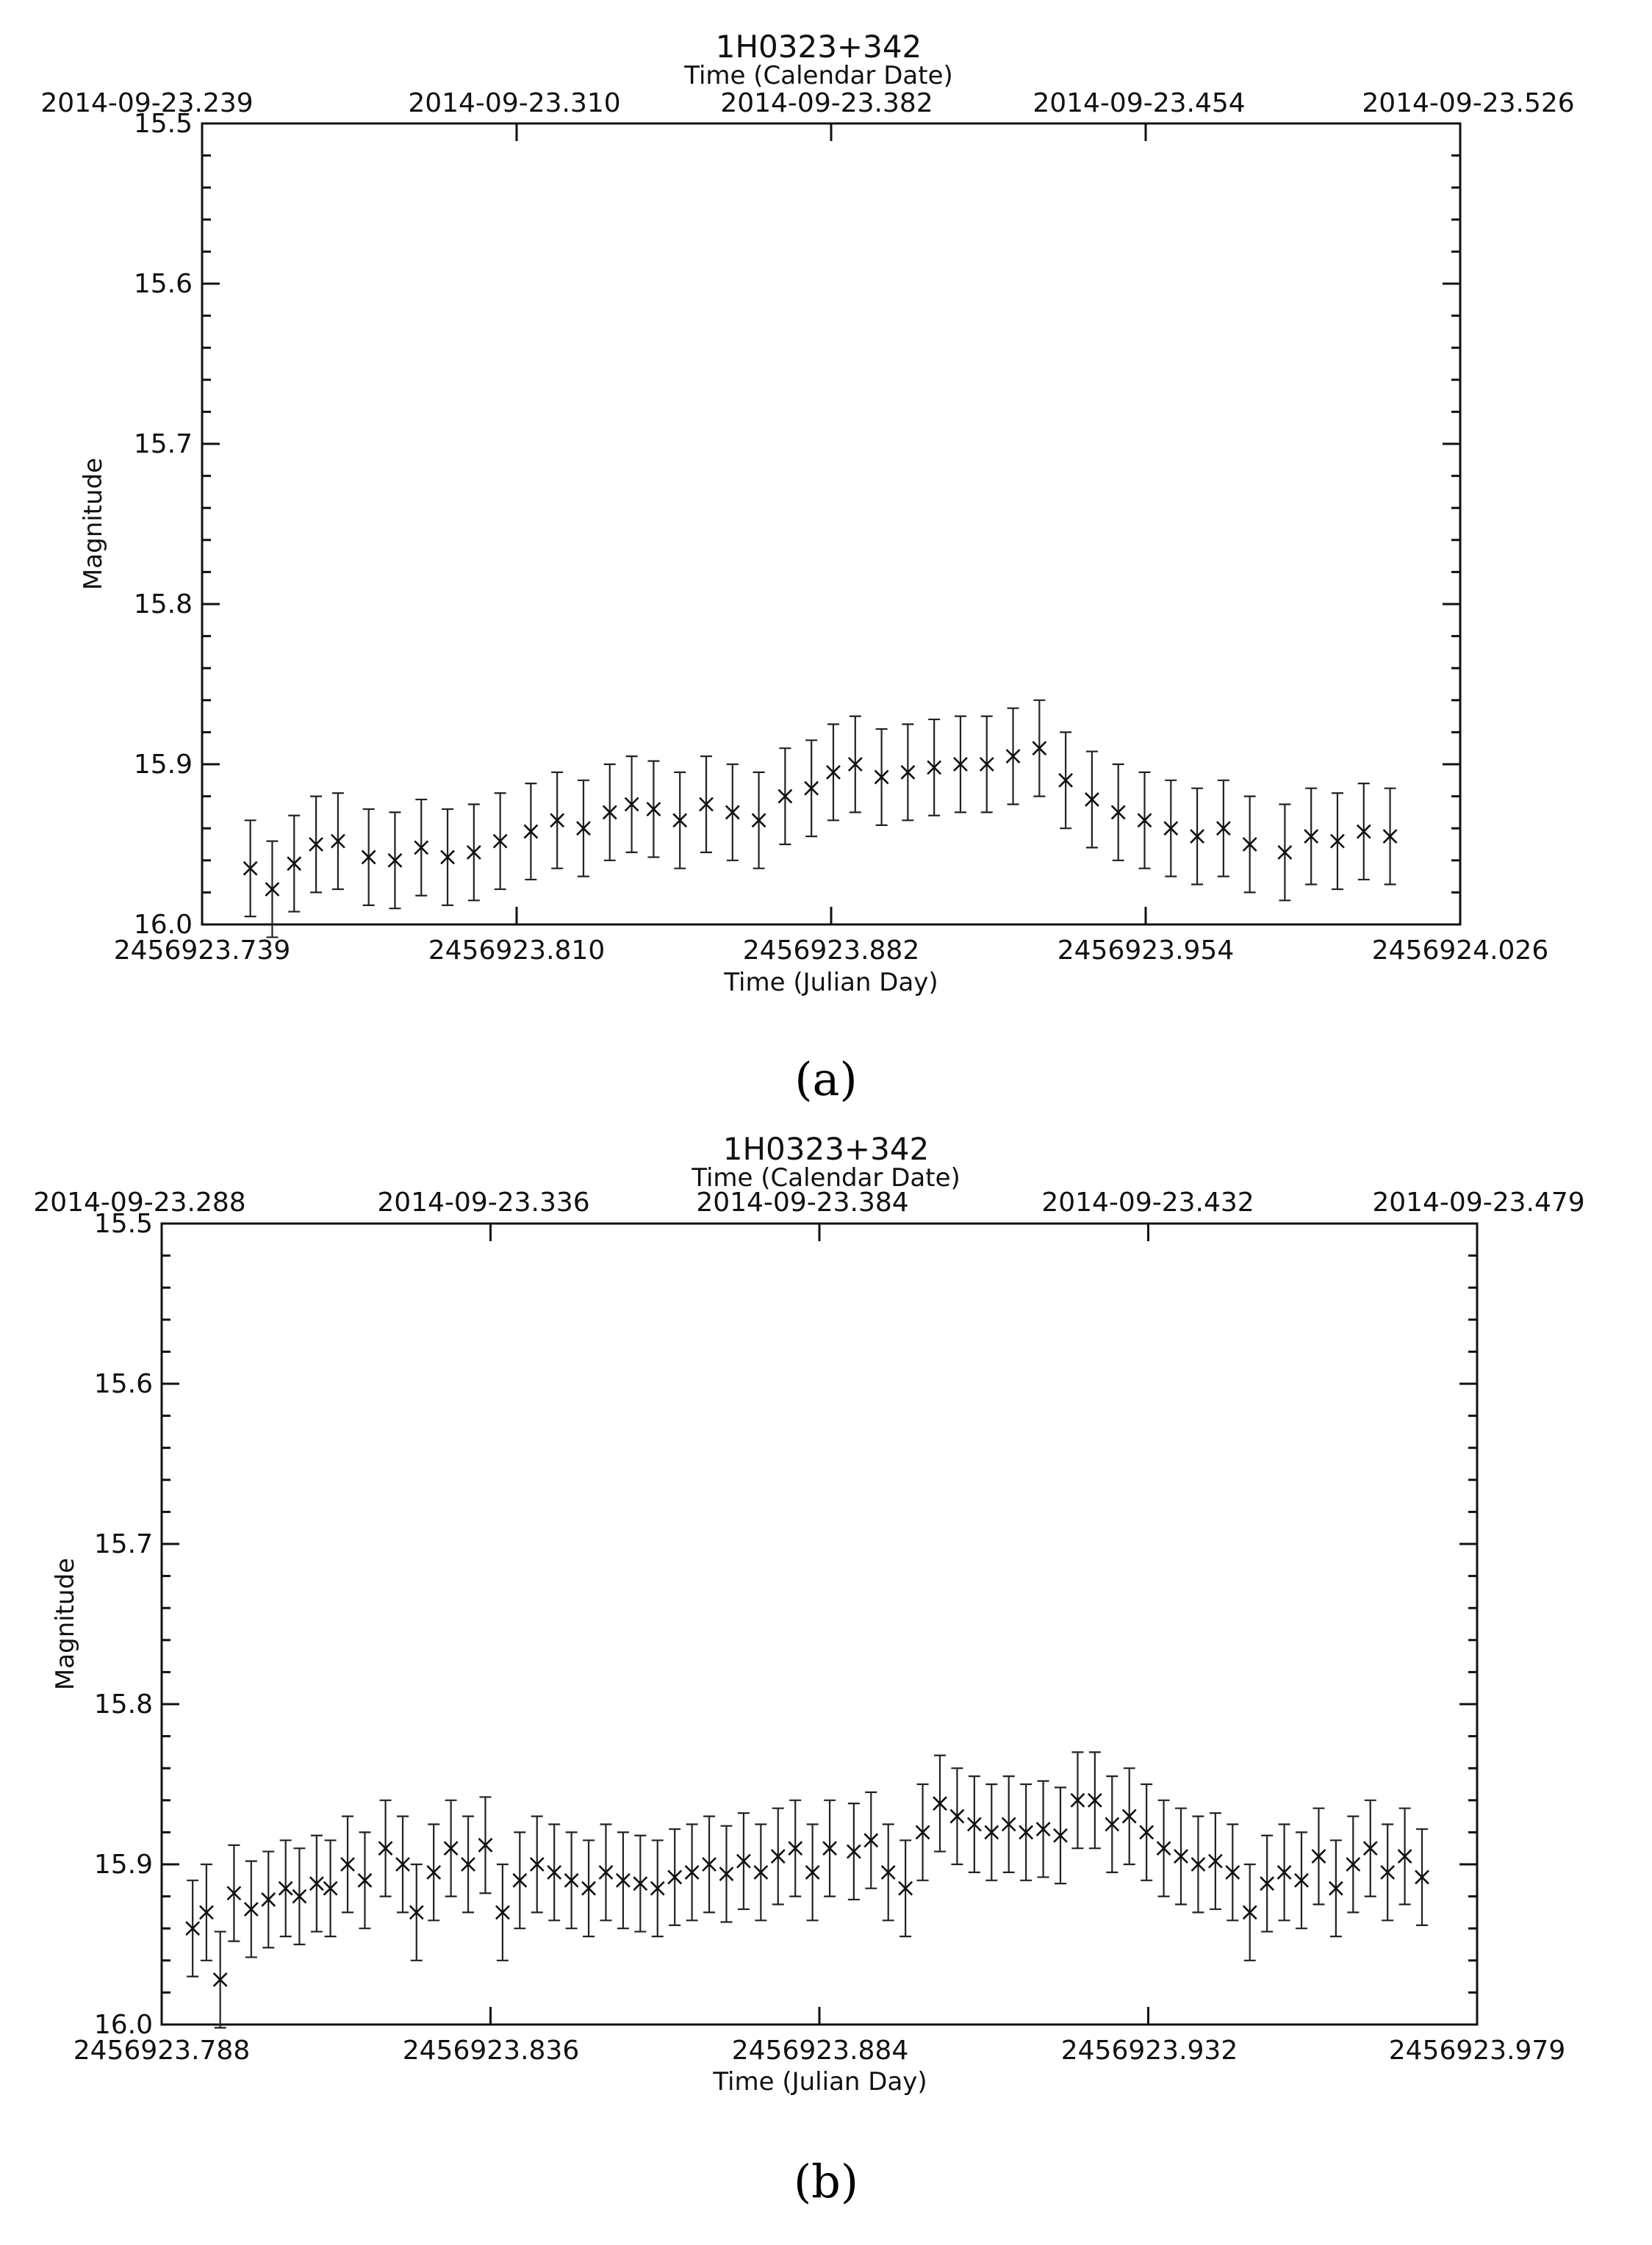 The height and width of the screenshot is (2245, 1652). I want to click on x-tick-label: 2456924.026, so click(1460, 950).